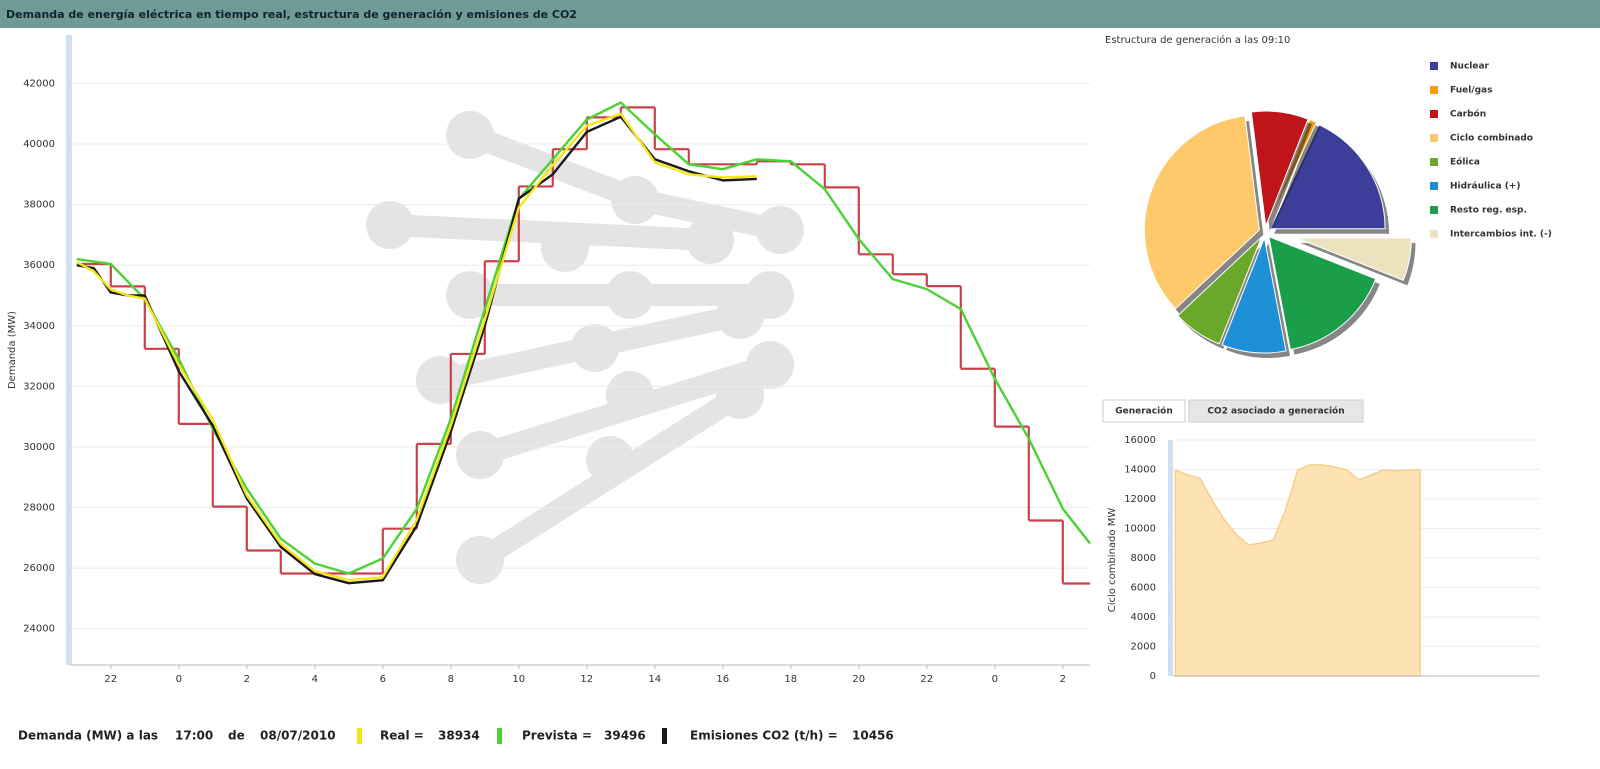 Image resolution: width=1600 pixels, height=769 pixels. Describe the element at coordinates (1465, 162) in the screenshot. I see `legend-label: Eólica` at that location.